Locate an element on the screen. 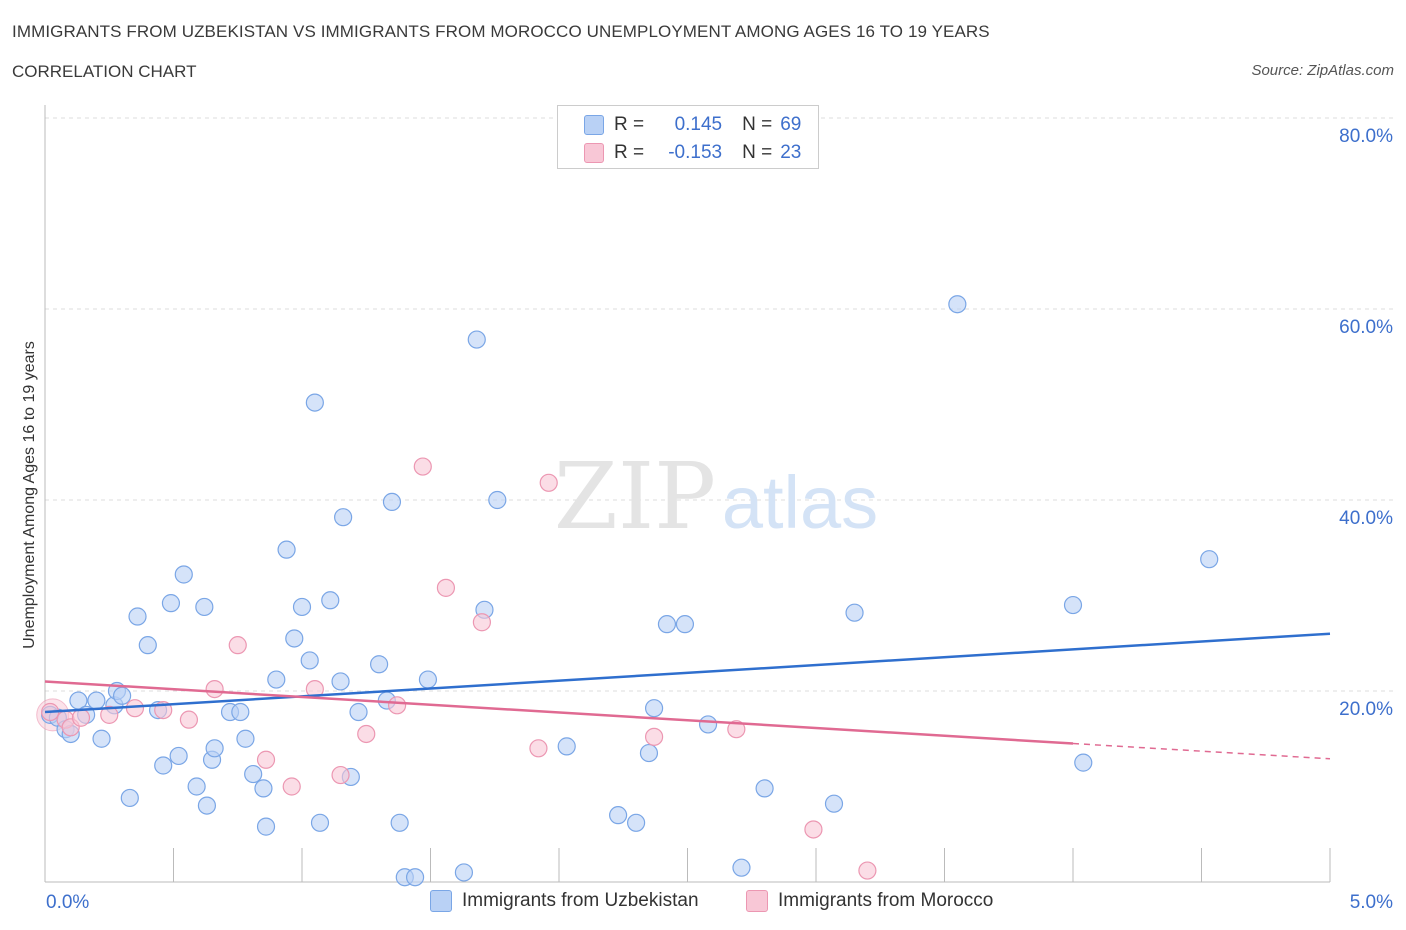  y-tick-label: 40.0% is located at coordinates (1366, 518).